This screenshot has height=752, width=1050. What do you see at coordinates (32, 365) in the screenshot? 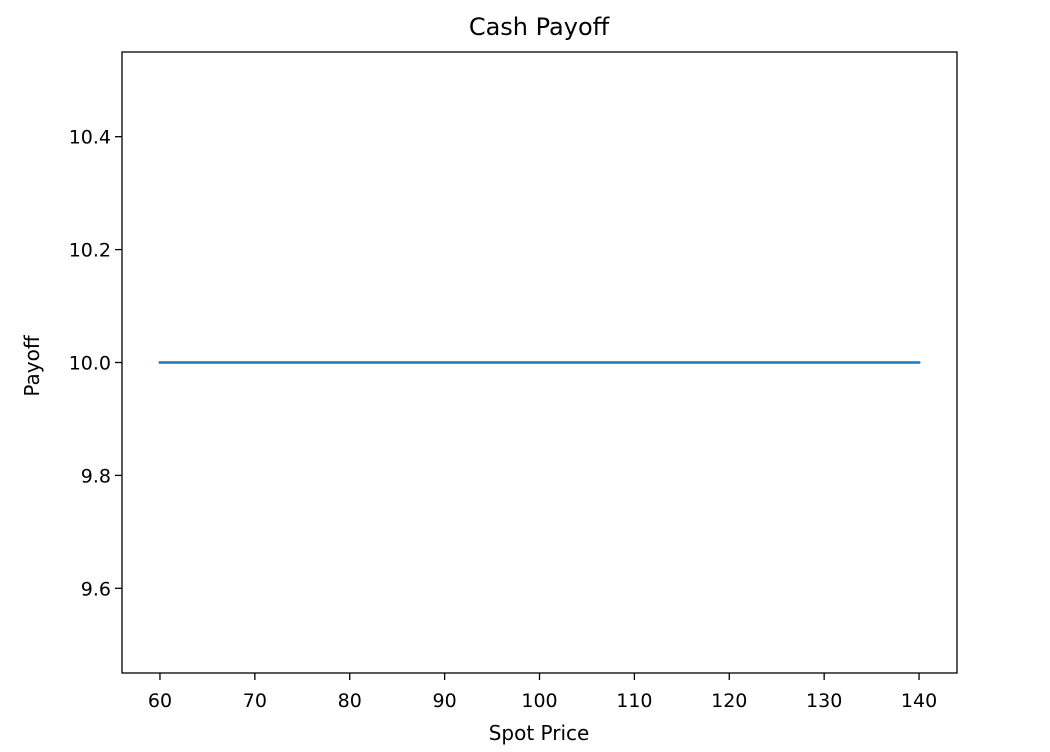
I see `y-axis-label: Payoff` at bounding box center [32, 365].